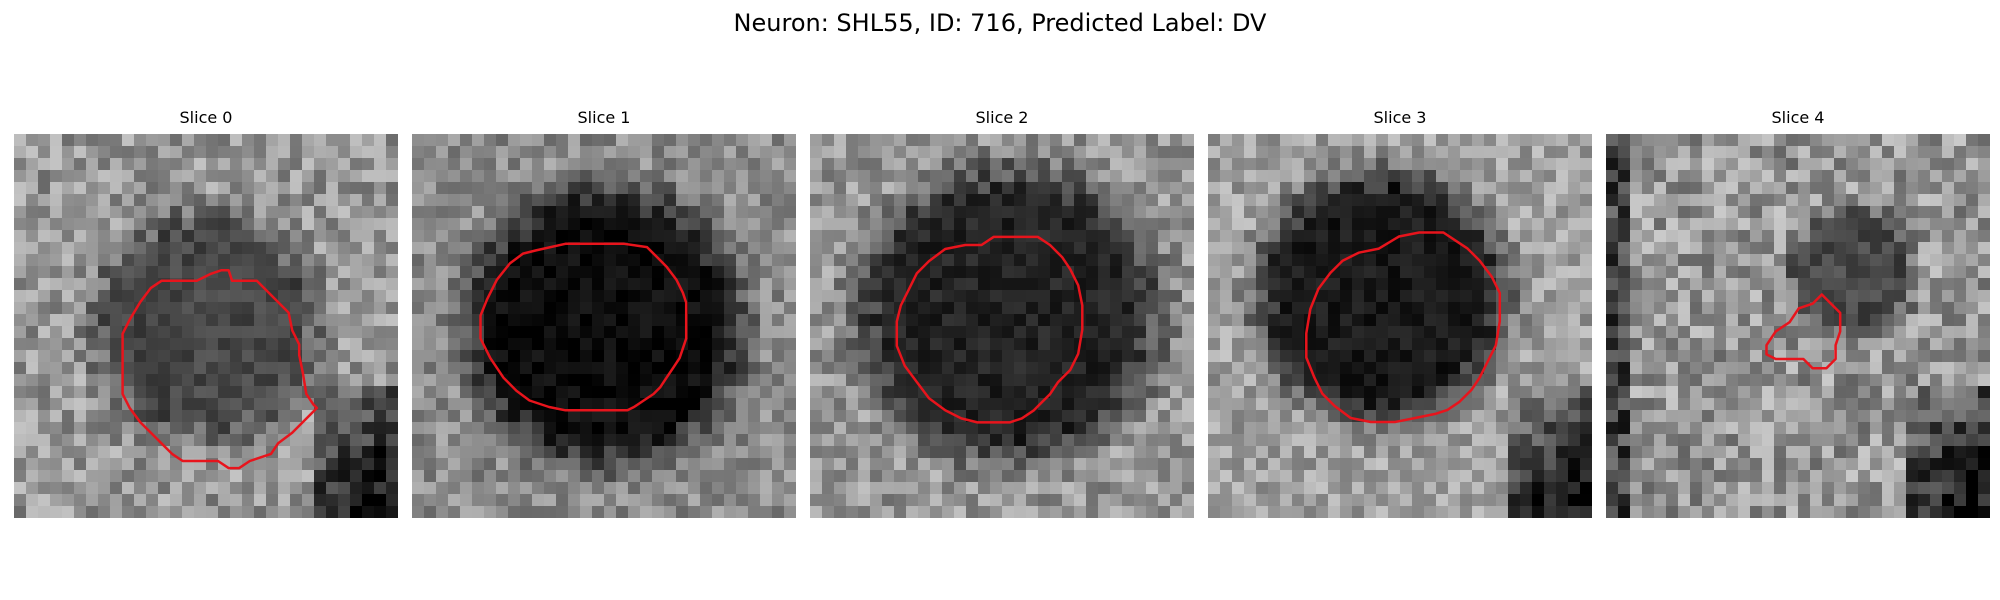 This screenshot has width=2000, height=600. I want to click on slice-panel-4: Slice 4, so click(1798, 313).